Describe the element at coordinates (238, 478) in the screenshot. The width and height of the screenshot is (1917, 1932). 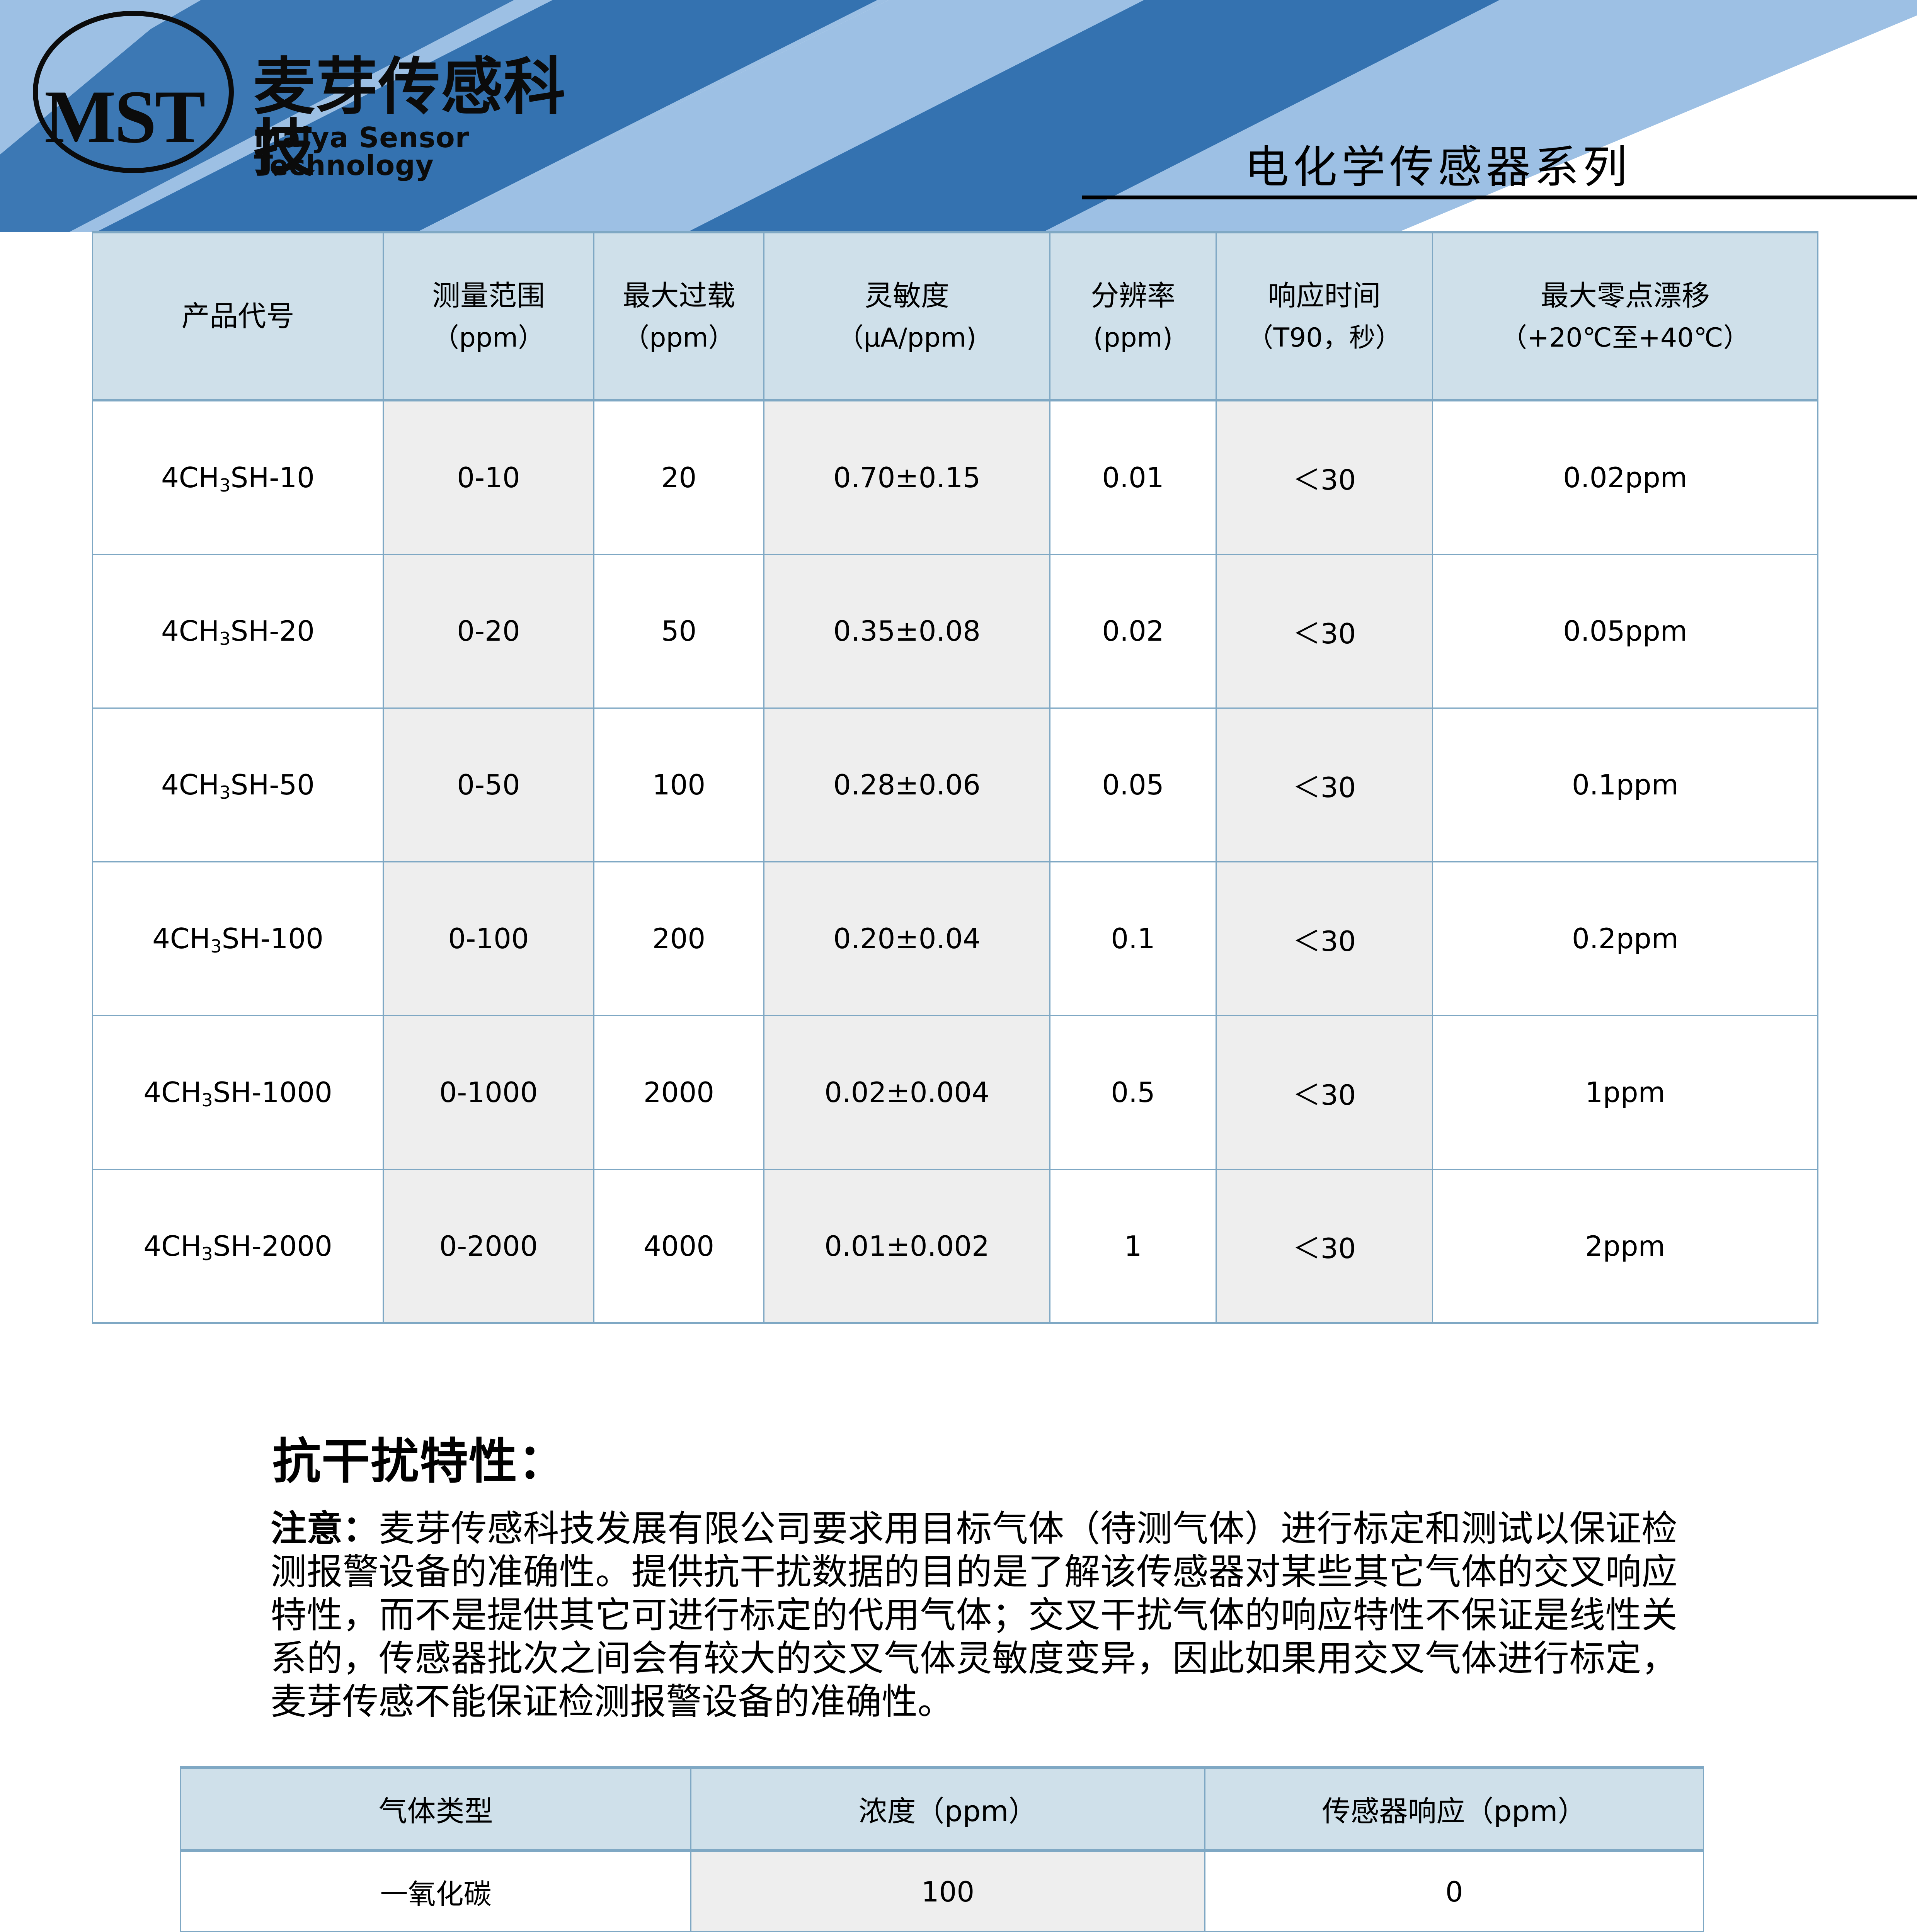
I see `cell-product-code: 4CH3SH-10` at that location.